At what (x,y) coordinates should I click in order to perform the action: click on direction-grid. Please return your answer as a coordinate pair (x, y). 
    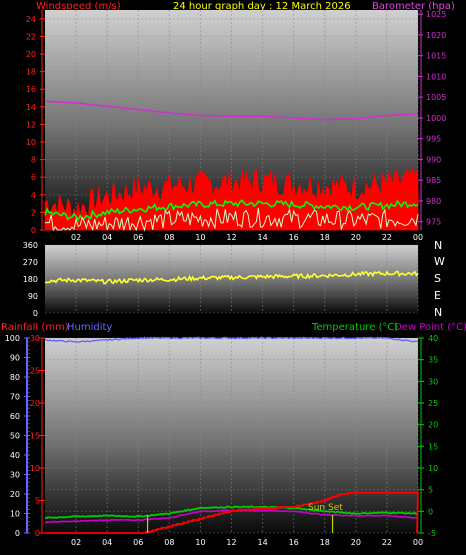
    Looking at the image, I should click on (232, 279).